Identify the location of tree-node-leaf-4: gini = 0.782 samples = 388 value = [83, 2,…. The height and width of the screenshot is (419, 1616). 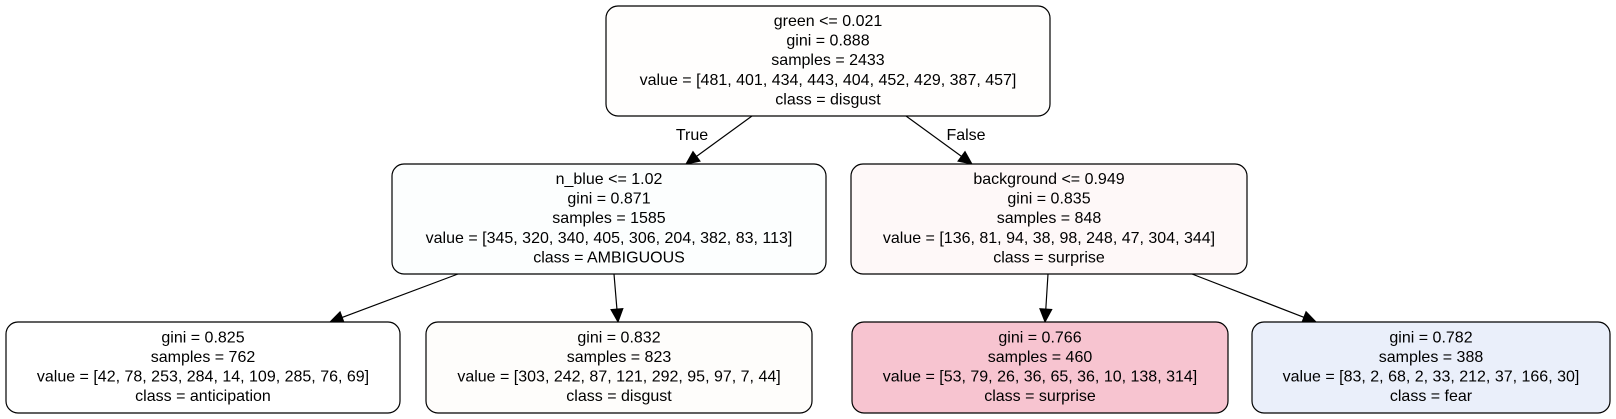
(1431, 367).